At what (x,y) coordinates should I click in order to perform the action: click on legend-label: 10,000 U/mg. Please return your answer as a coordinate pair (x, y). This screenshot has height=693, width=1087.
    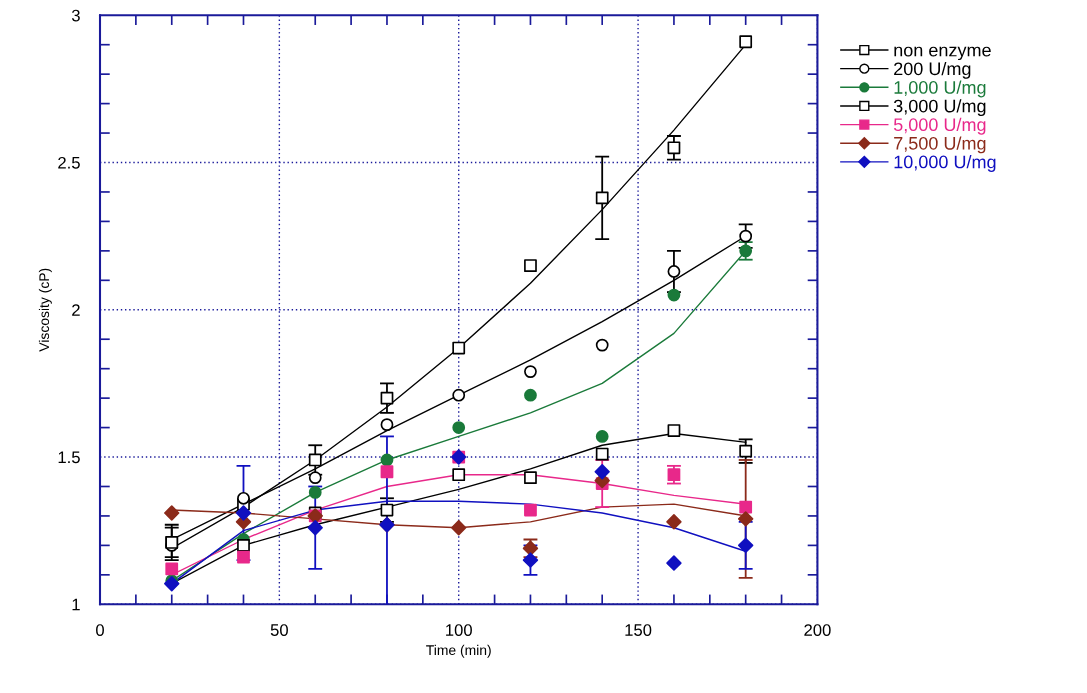
    Looking at the image, I should click on (945, 163).